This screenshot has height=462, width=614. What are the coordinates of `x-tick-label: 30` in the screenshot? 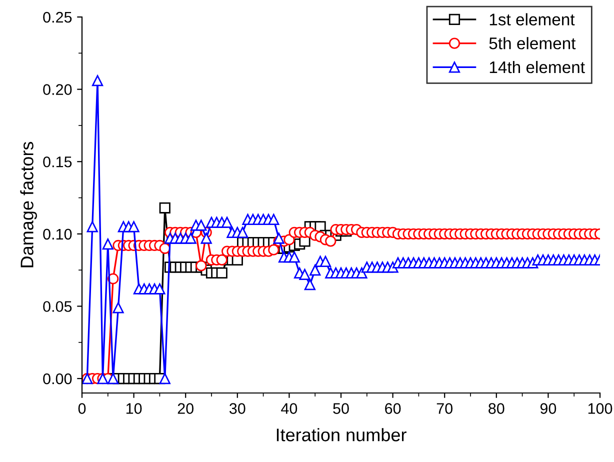 It's located at (237, 408).